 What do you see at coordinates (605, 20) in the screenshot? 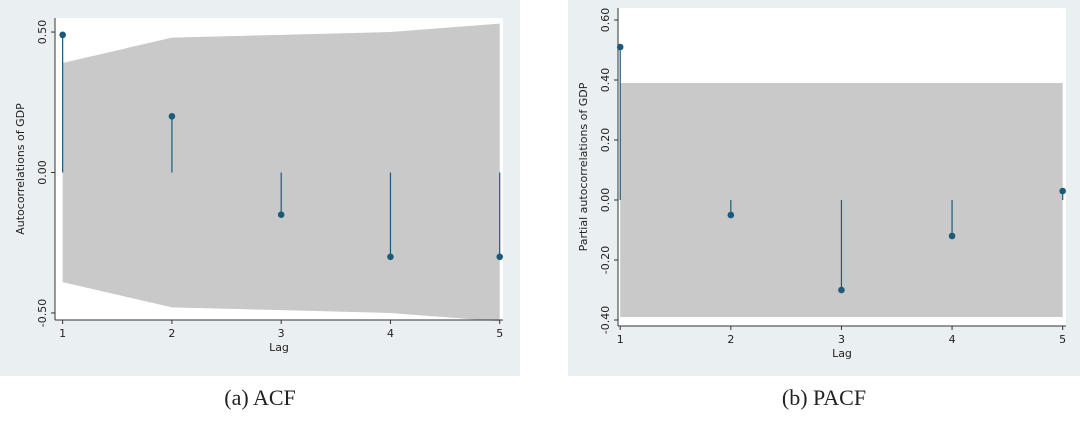
I see `y-tick-label: 0.60` at bounding box center [605, 20].